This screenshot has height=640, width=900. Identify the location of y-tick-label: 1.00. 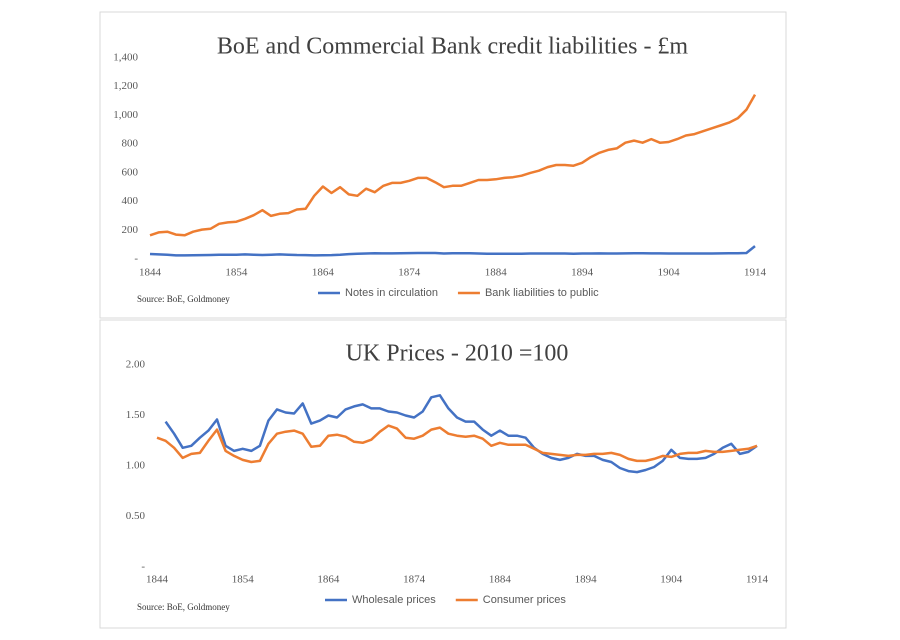
(136, 466).